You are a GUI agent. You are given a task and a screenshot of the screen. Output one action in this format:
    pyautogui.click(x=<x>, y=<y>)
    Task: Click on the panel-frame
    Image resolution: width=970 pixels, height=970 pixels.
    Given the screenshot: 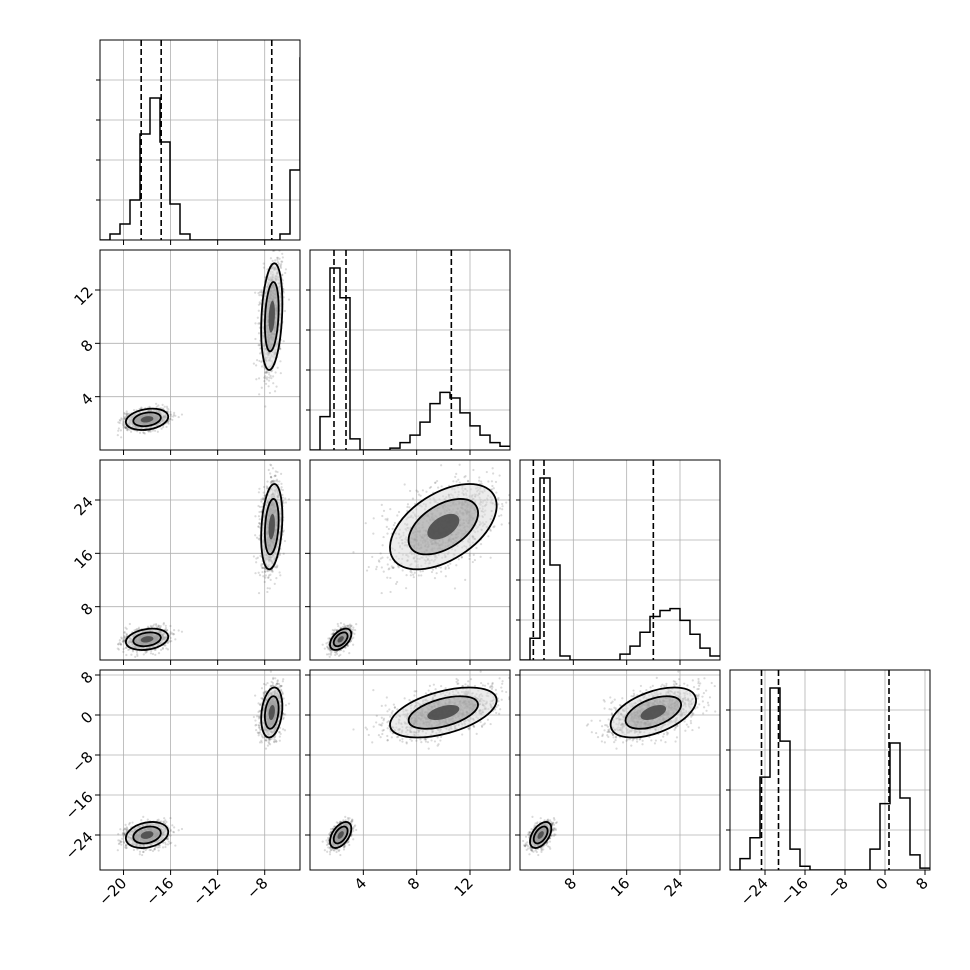 What is the action you would take?
    pyautogui.click(x=200, y=350)
    